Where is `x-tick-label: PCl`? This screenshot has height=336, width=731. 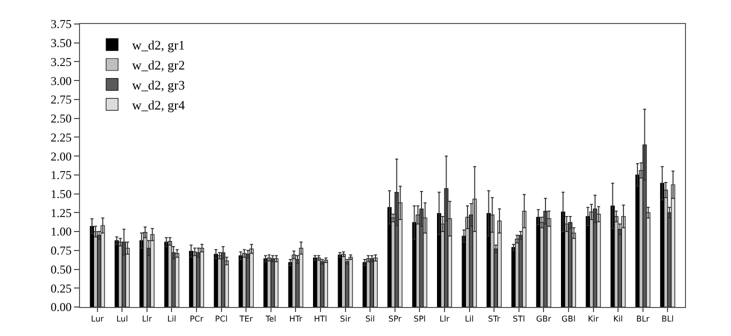 x-tick-label: PCl is located at coordinates (221, 319).